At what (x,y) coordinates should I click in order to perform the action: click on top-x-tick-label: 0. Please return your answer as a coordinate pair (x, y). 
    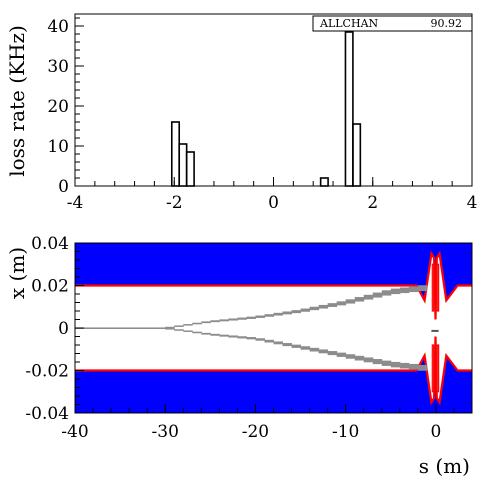
    Looking at the image, I should click on (273, 203).